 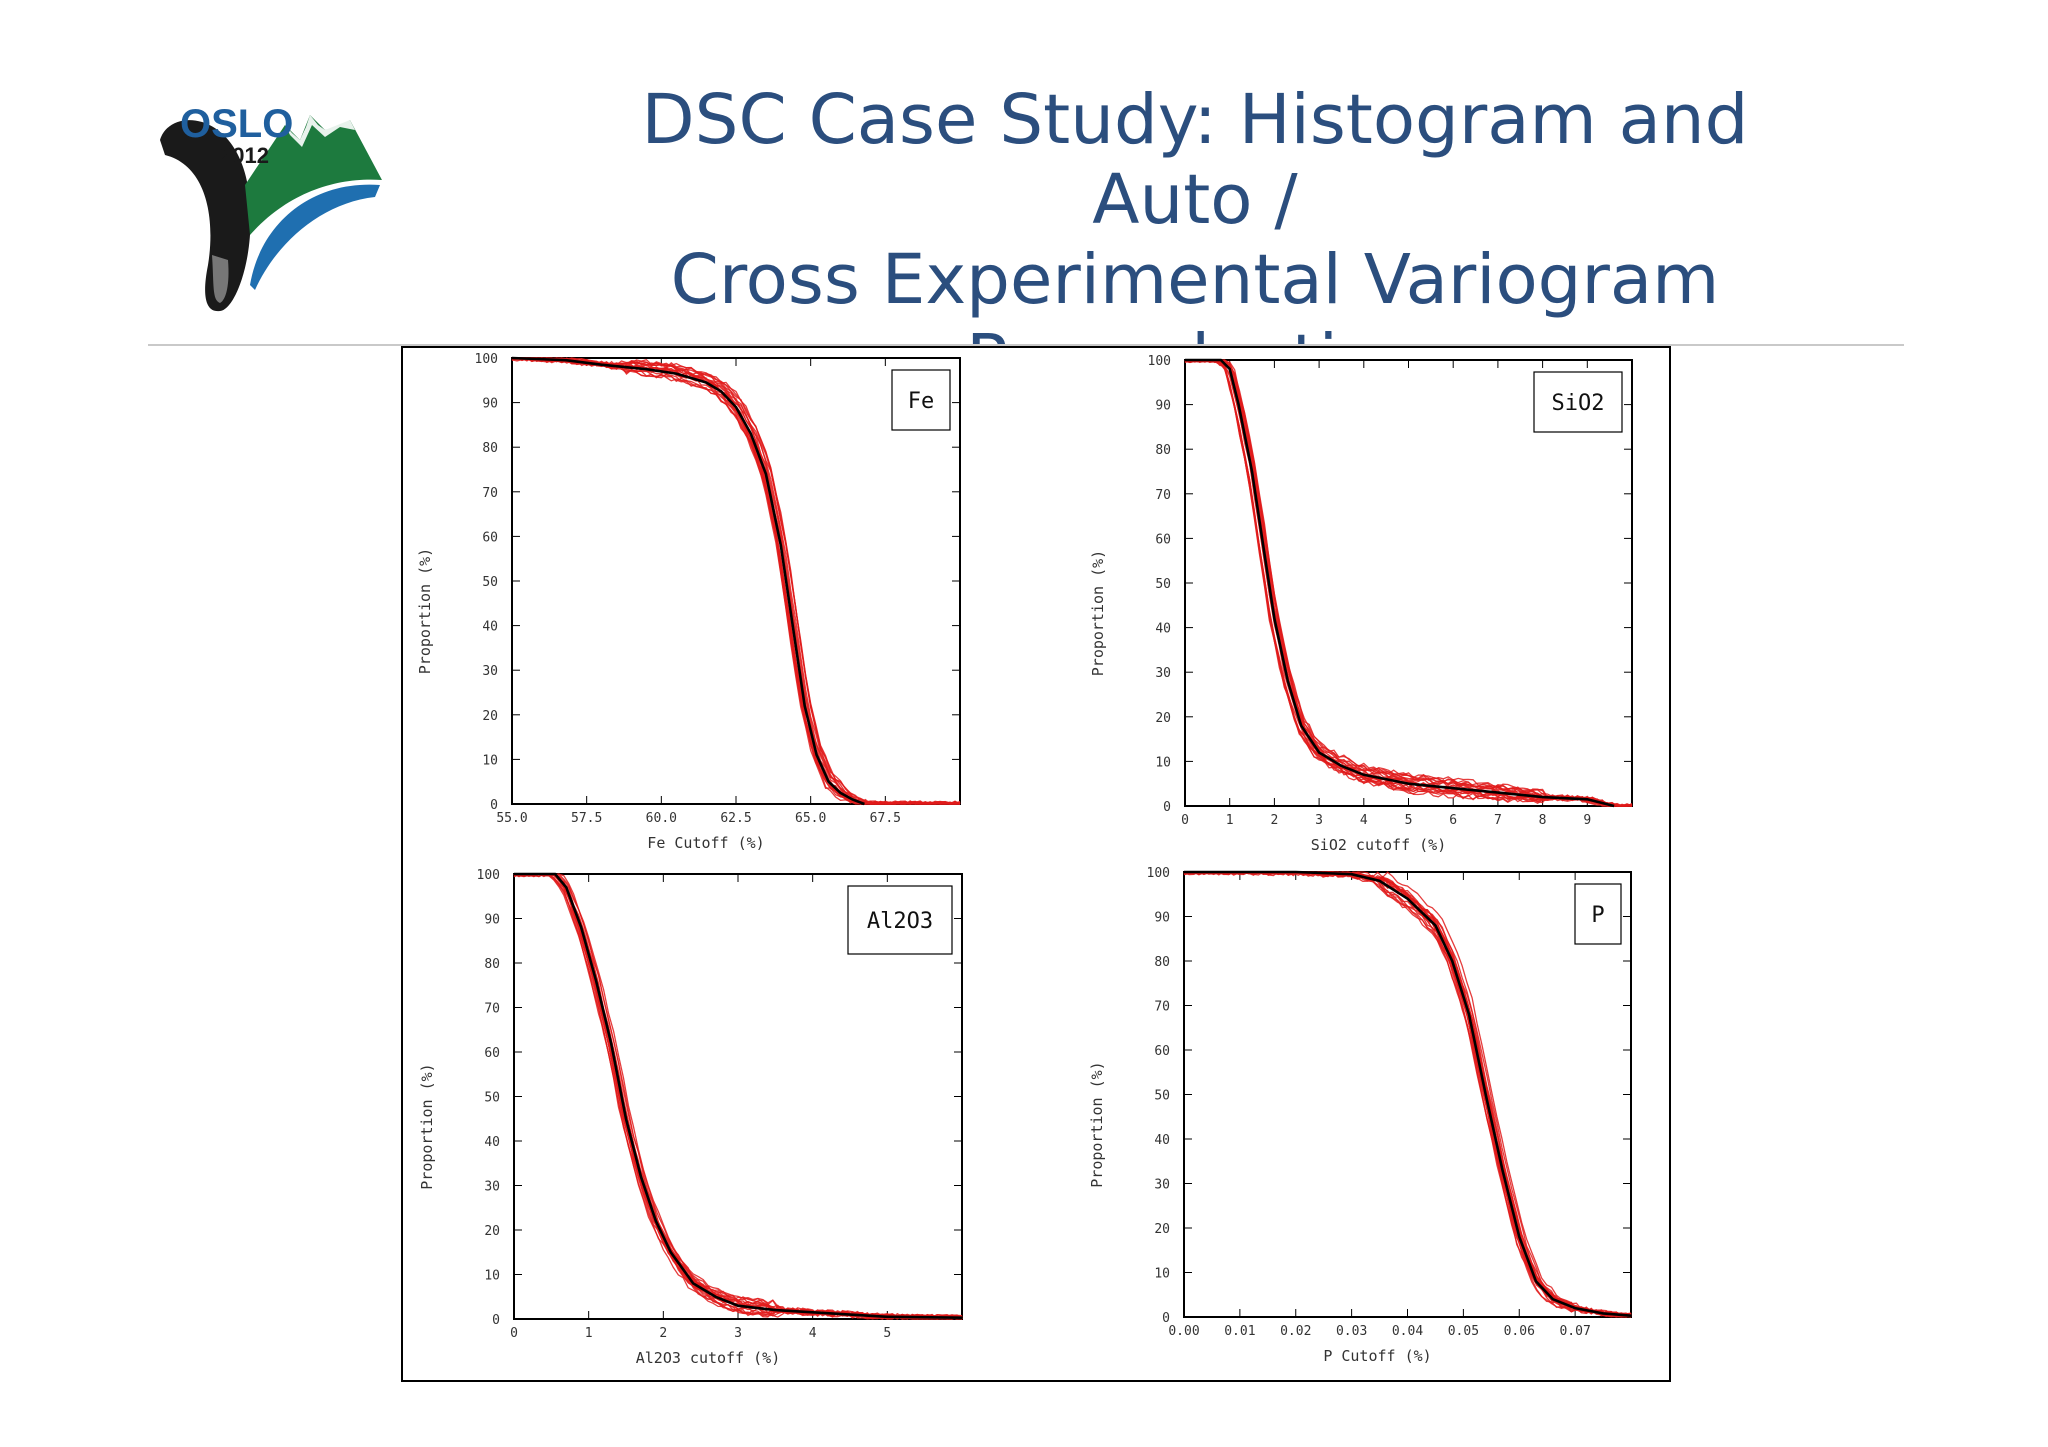 What do you see at coordinates (586, 818) in the screenshot?
I see `x-tick-label: 57.5` at bounding box center [586, 818].